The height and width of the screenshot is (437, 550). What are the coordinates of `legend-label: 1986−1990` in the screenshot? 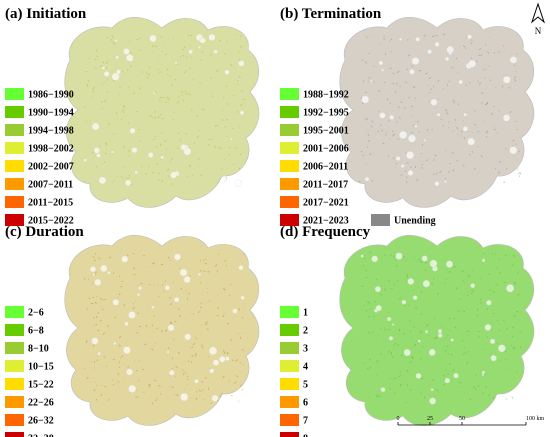 It's located at (51, 94).